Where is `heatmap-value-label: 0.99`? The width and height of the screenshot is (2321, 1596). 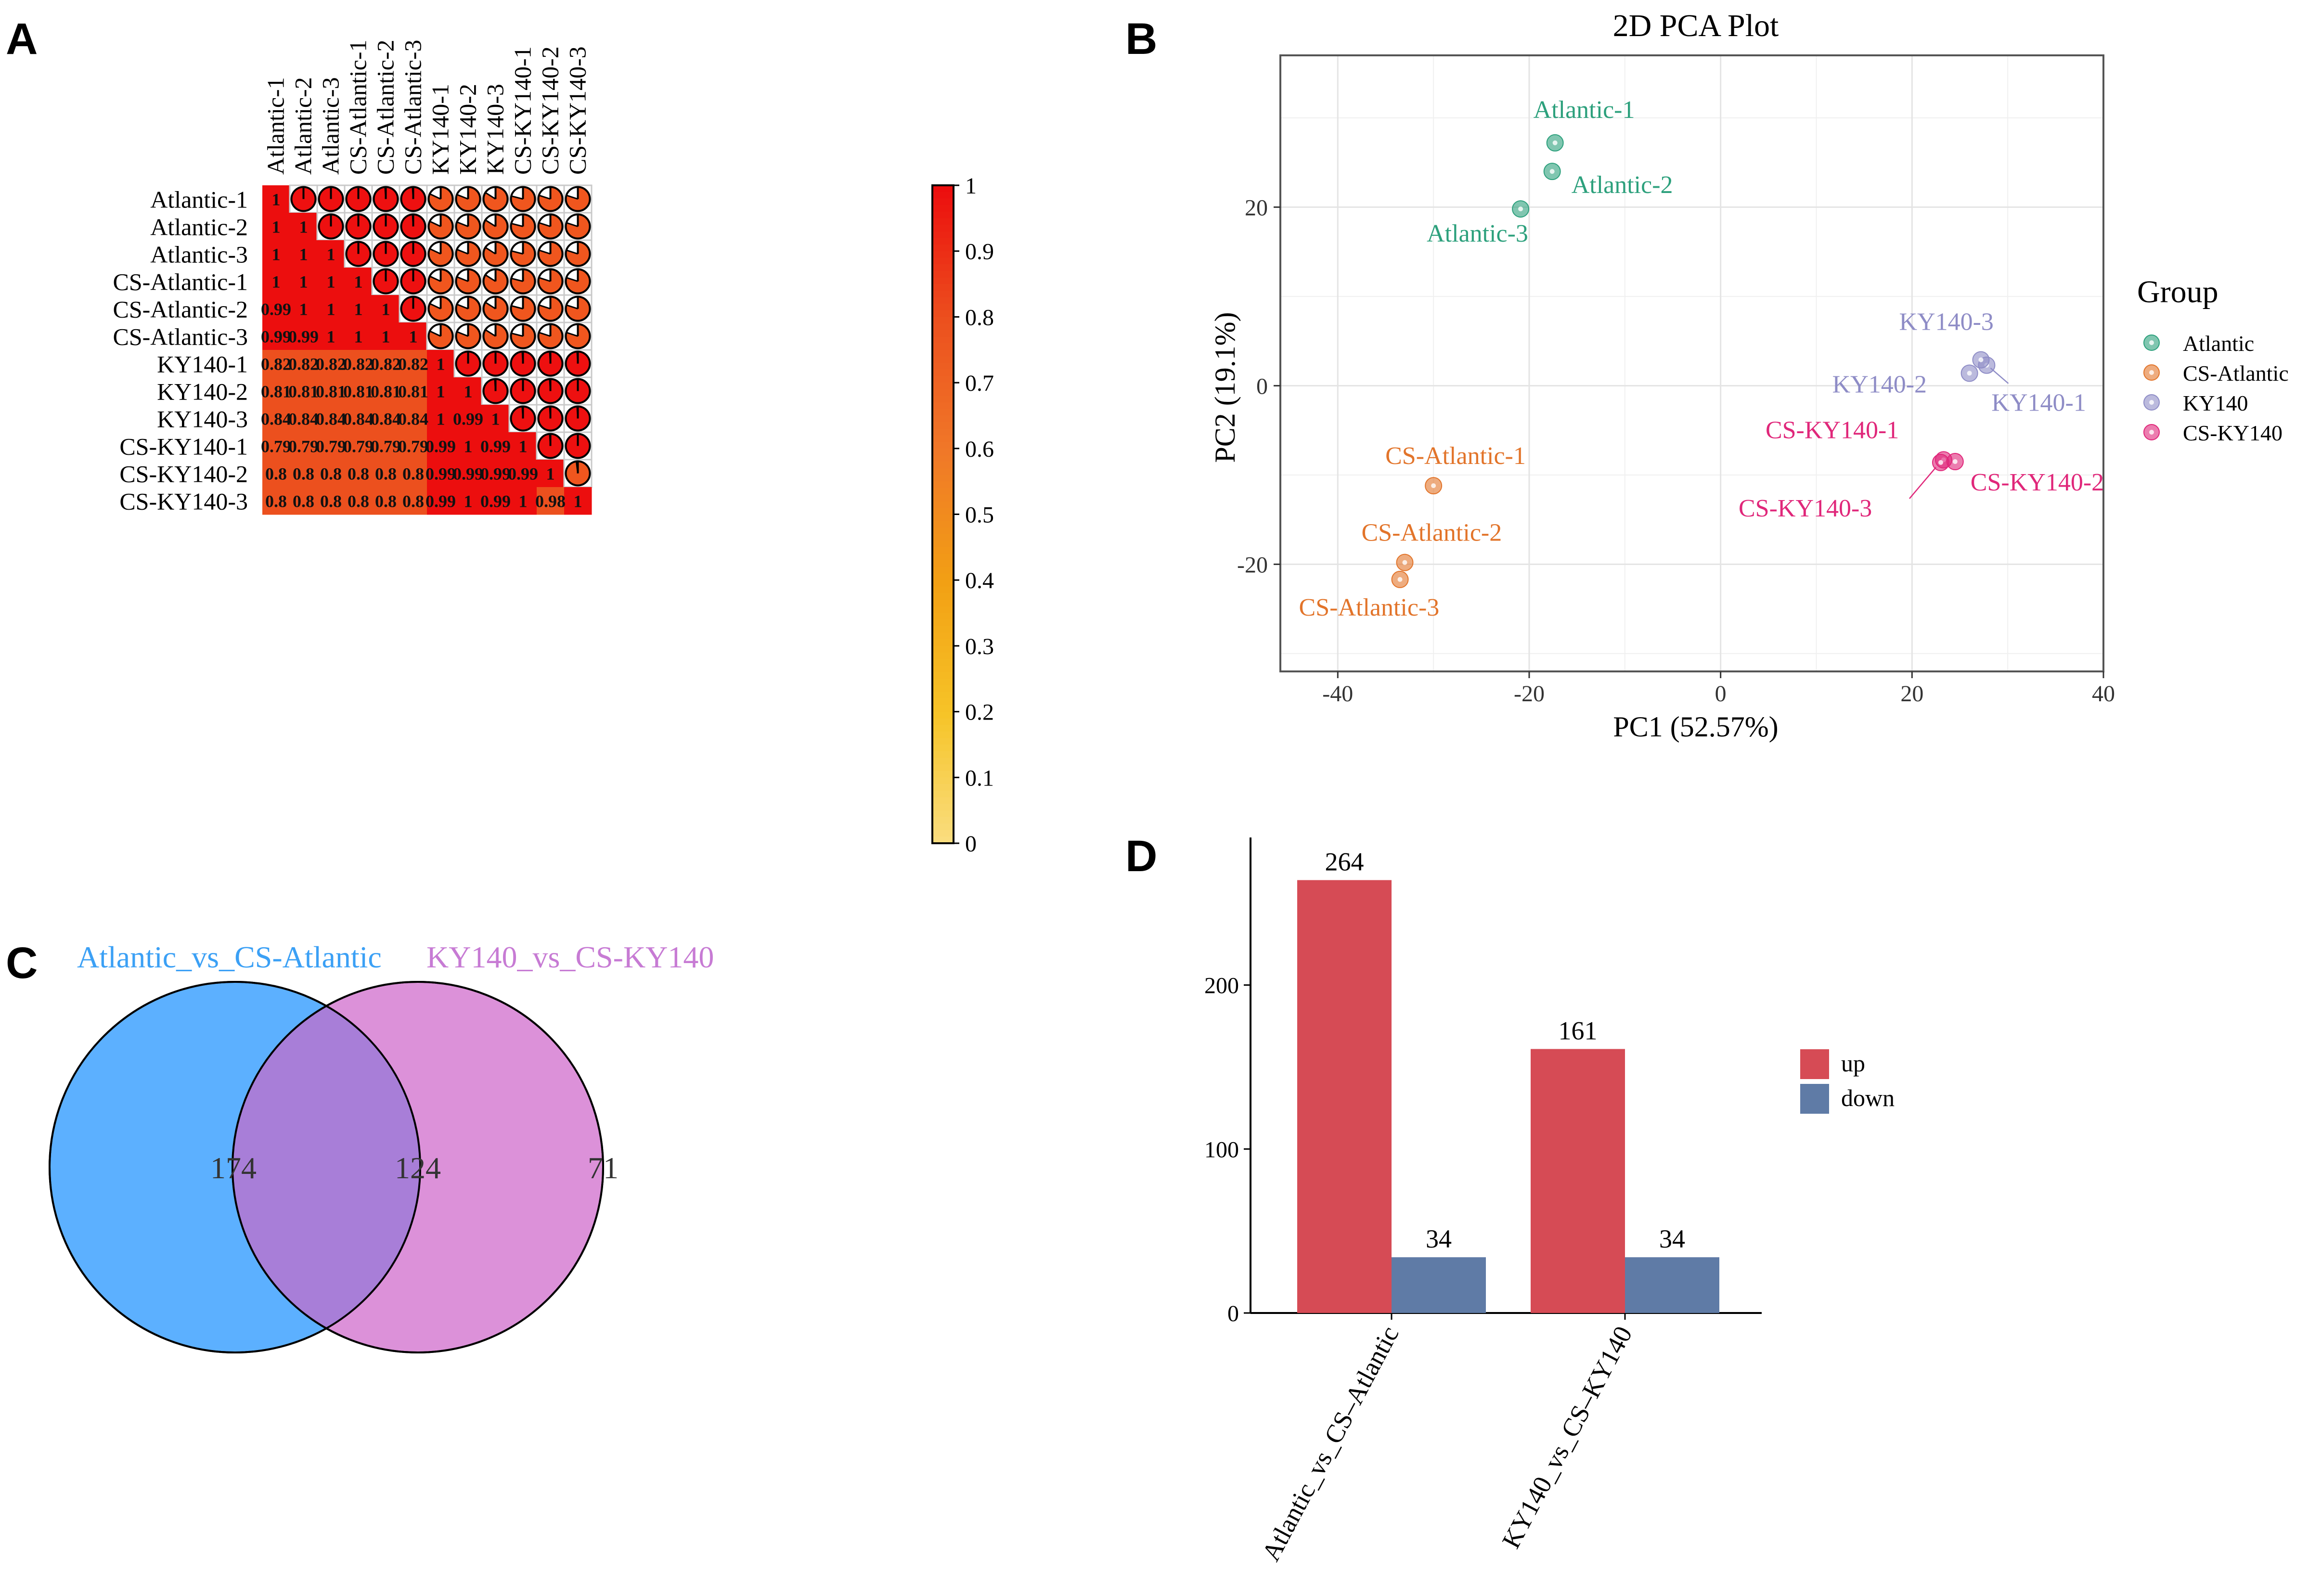 heatmap-value-label: 0.99 is located at coordinates (441, 474).